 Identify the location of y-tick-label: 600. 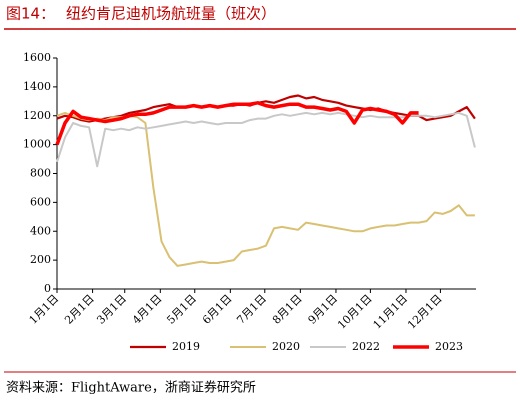
(40, 201).